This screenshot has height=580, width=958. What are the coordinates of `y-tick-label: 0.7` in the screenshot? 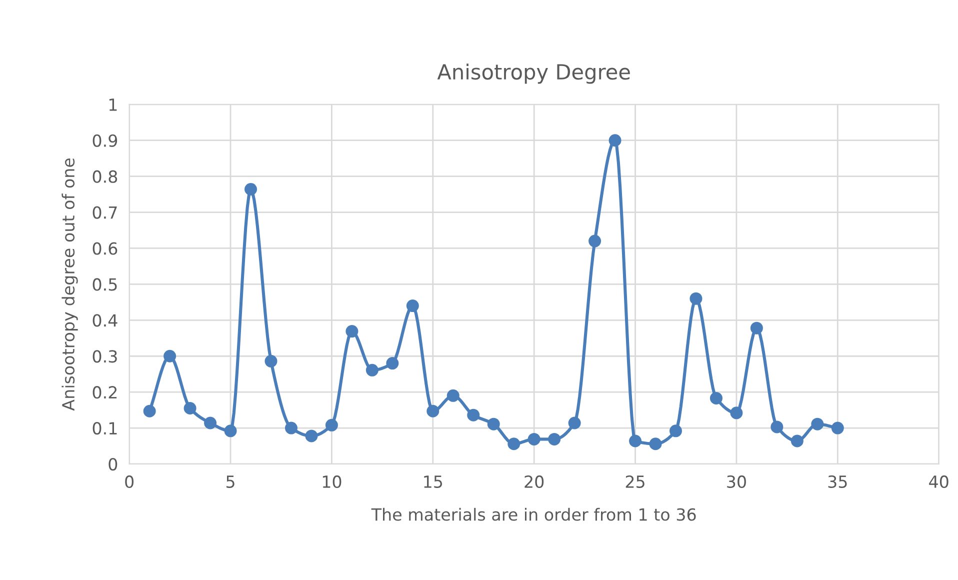 It's located at (104, 212).